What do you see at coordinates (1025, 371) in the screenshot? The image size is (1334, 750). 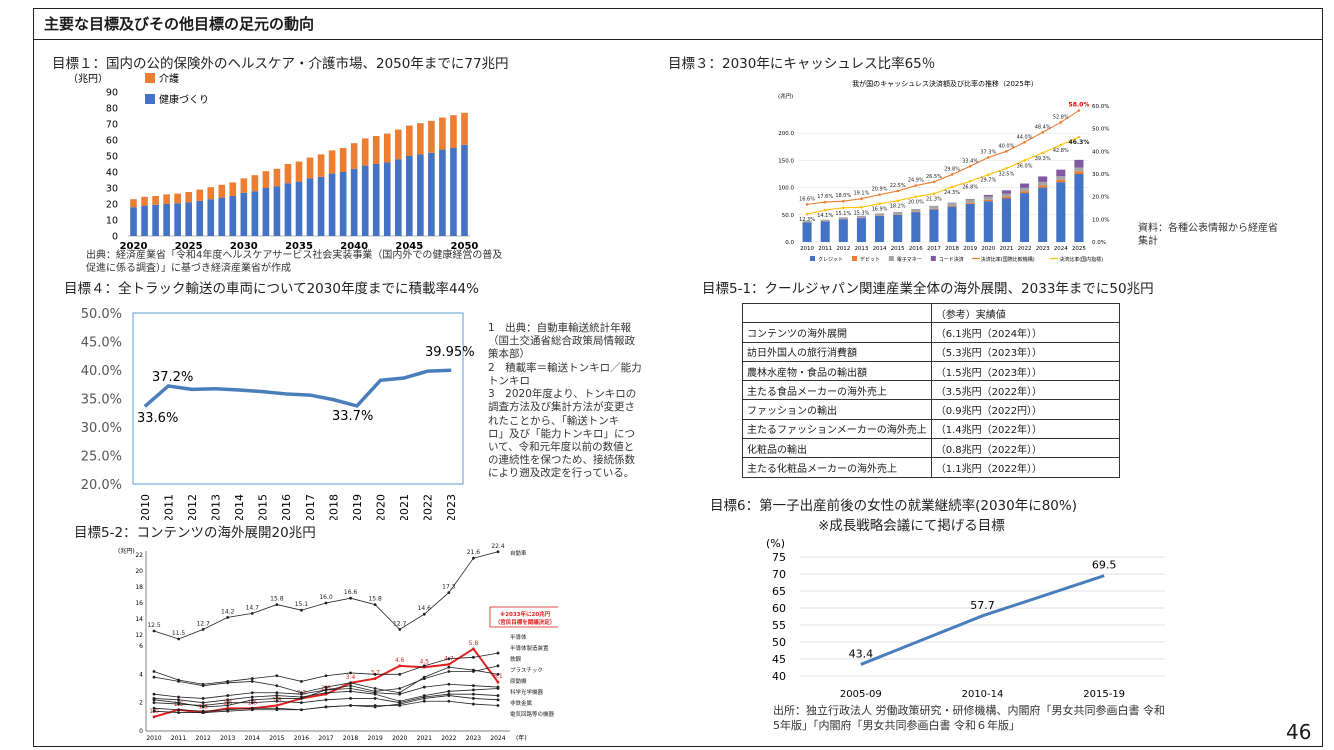 I see `row-value: （1.5兆円（2023年））` at bounding box center [1025, 371].